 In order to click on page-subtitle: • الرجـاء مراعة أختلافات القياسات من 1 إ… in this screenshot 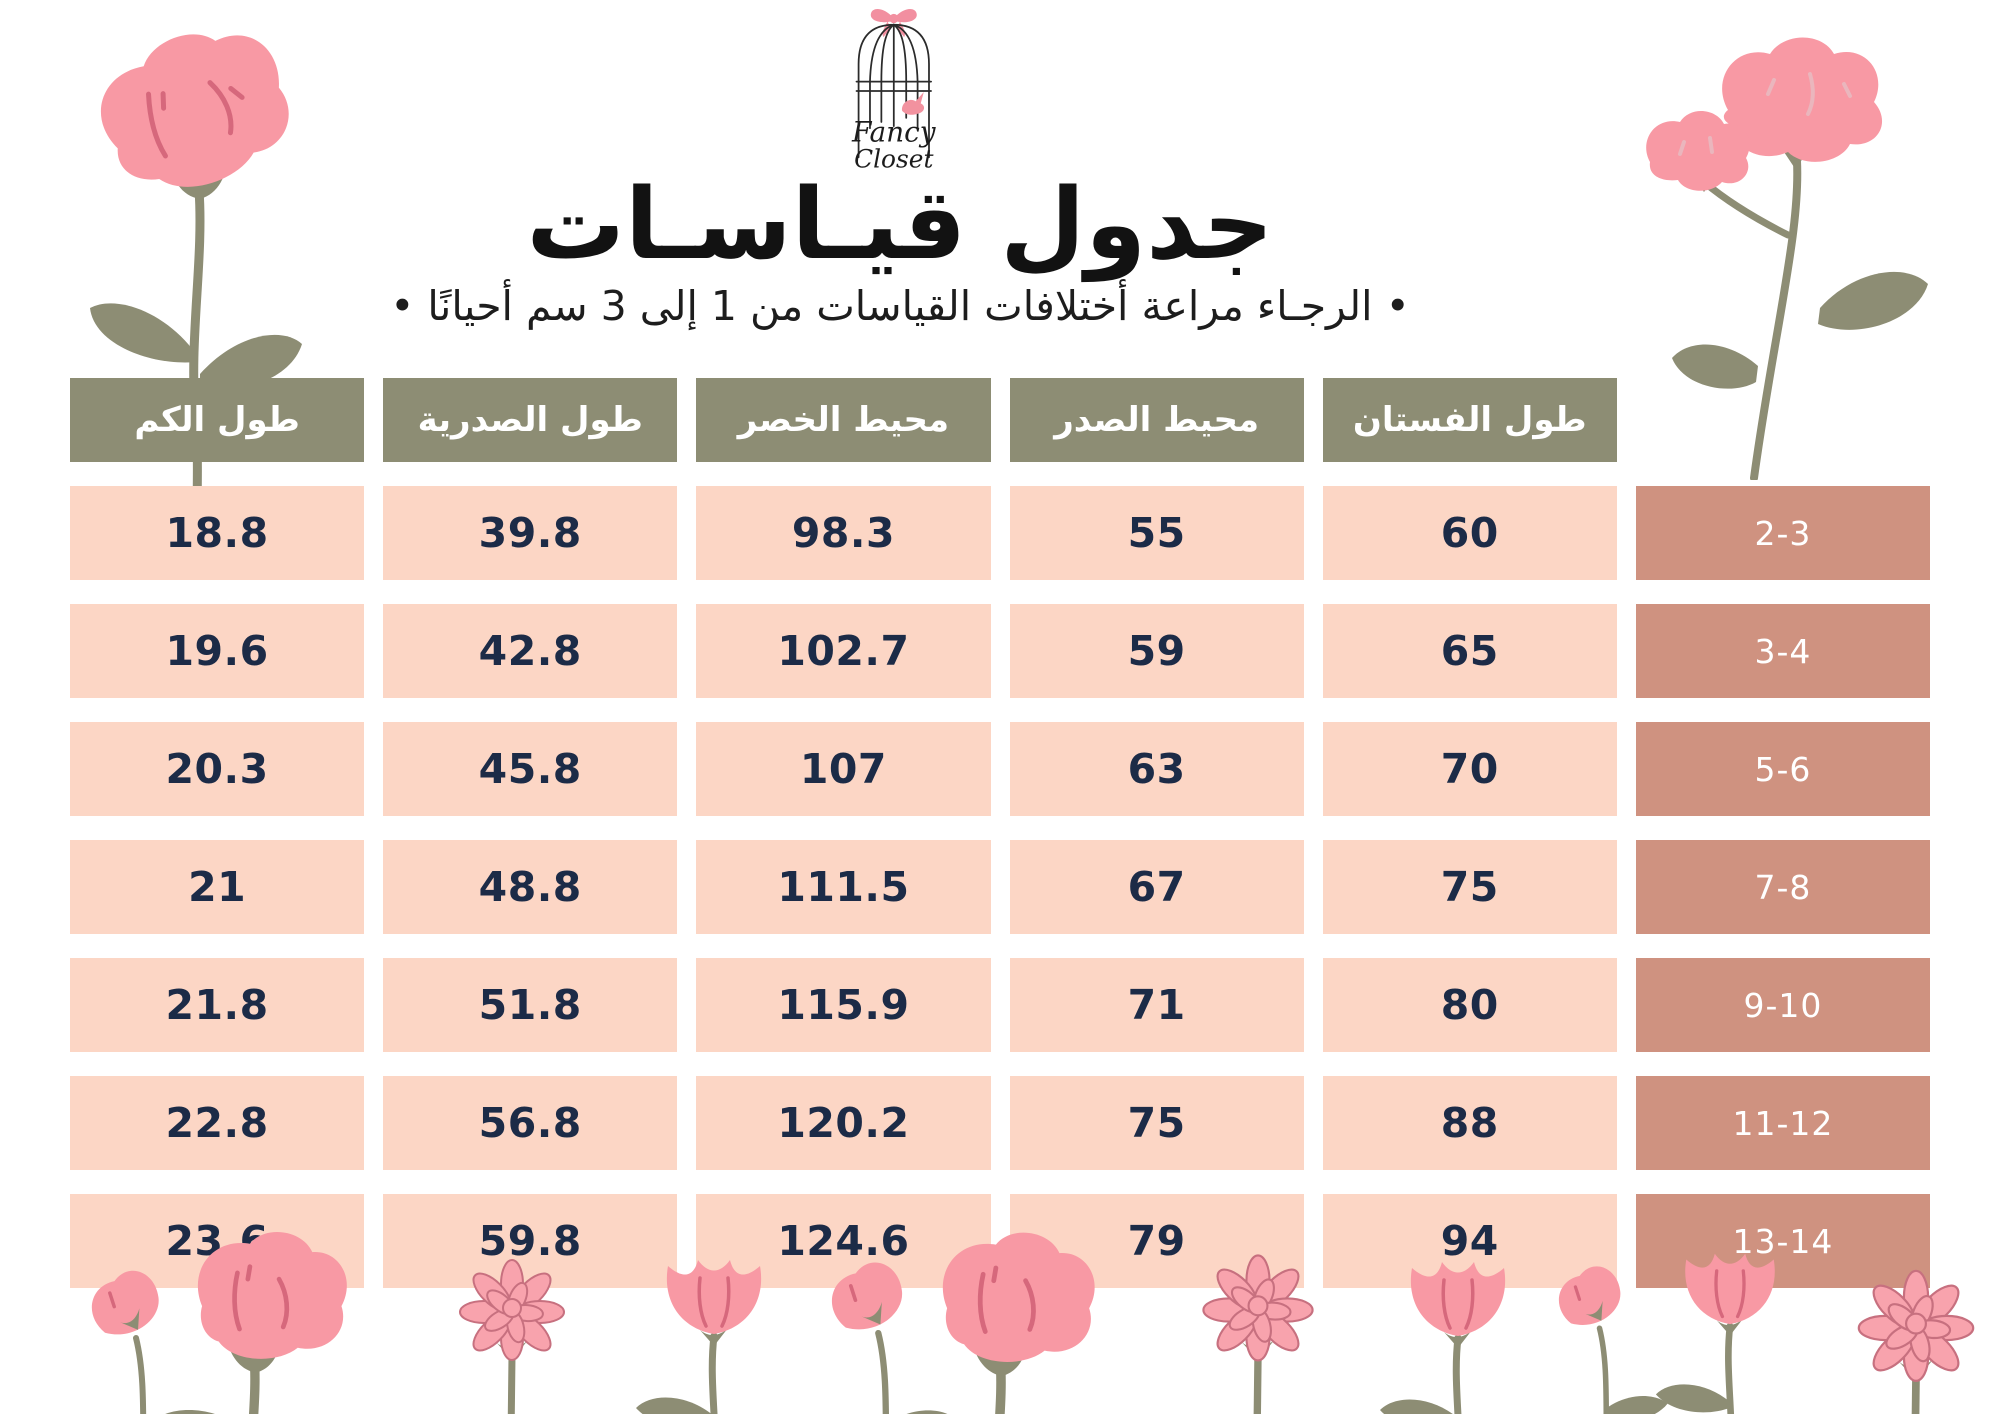, I will do `click(900, 305)`.